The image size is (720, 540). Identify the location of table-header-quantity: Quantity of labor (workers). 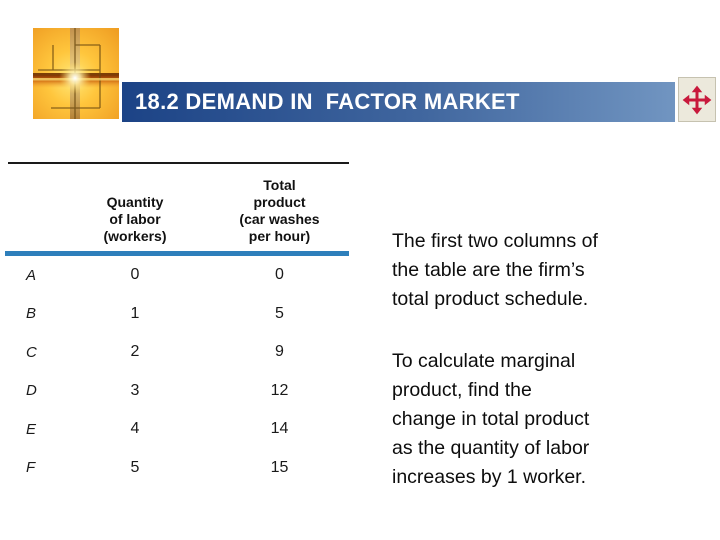
(135, 219).